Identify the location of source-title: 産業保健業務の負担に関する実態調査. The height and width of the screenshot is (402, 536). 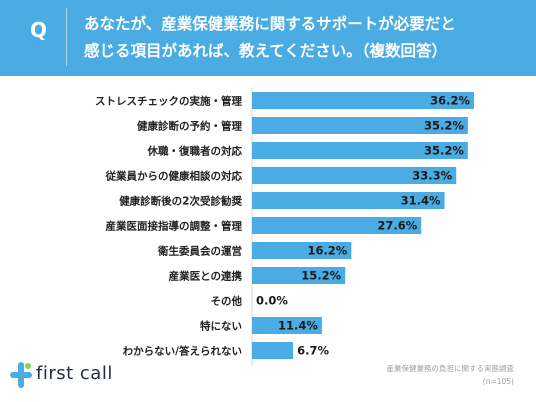
(450, 368).